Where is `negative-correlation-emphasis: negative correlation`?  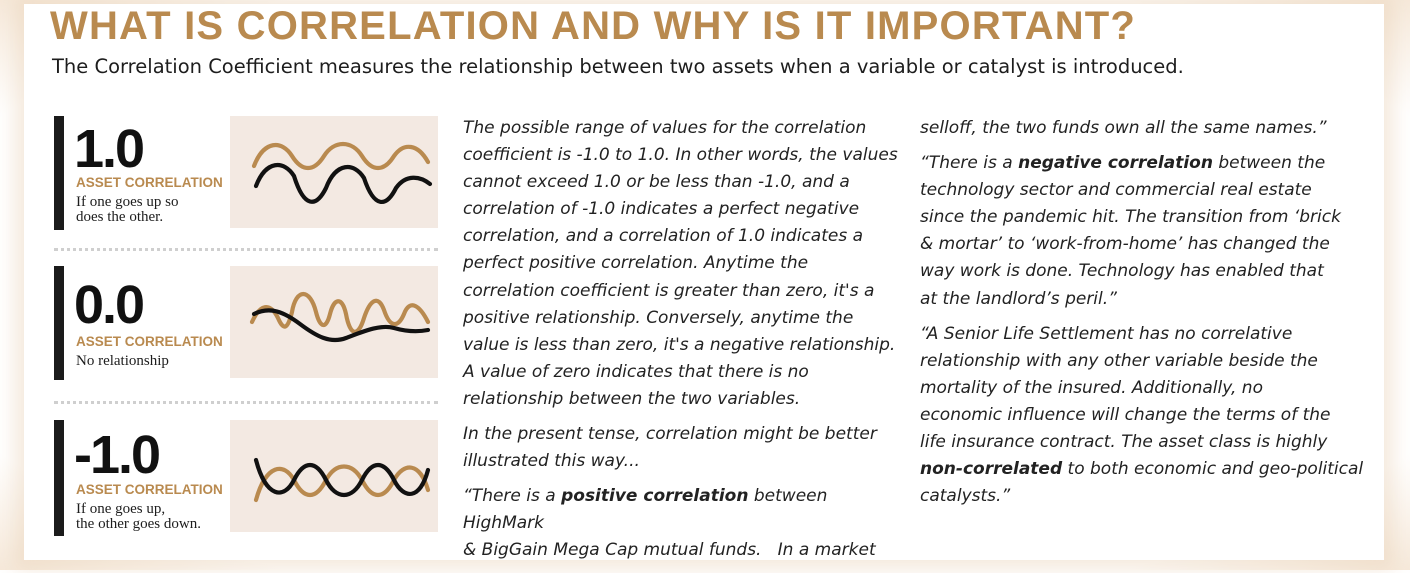 negative-correlation-emphasis: negative correlation is located at coordinates (1115, 163).